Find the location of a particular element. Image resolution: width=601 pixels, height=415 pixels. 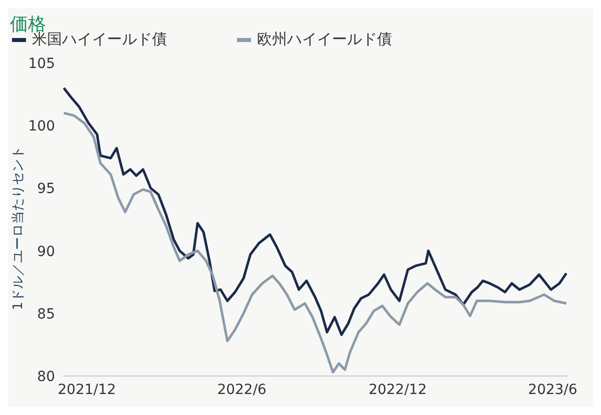

legend-label: 欧州ハイイールド債 is located at coordinates (324, 39).